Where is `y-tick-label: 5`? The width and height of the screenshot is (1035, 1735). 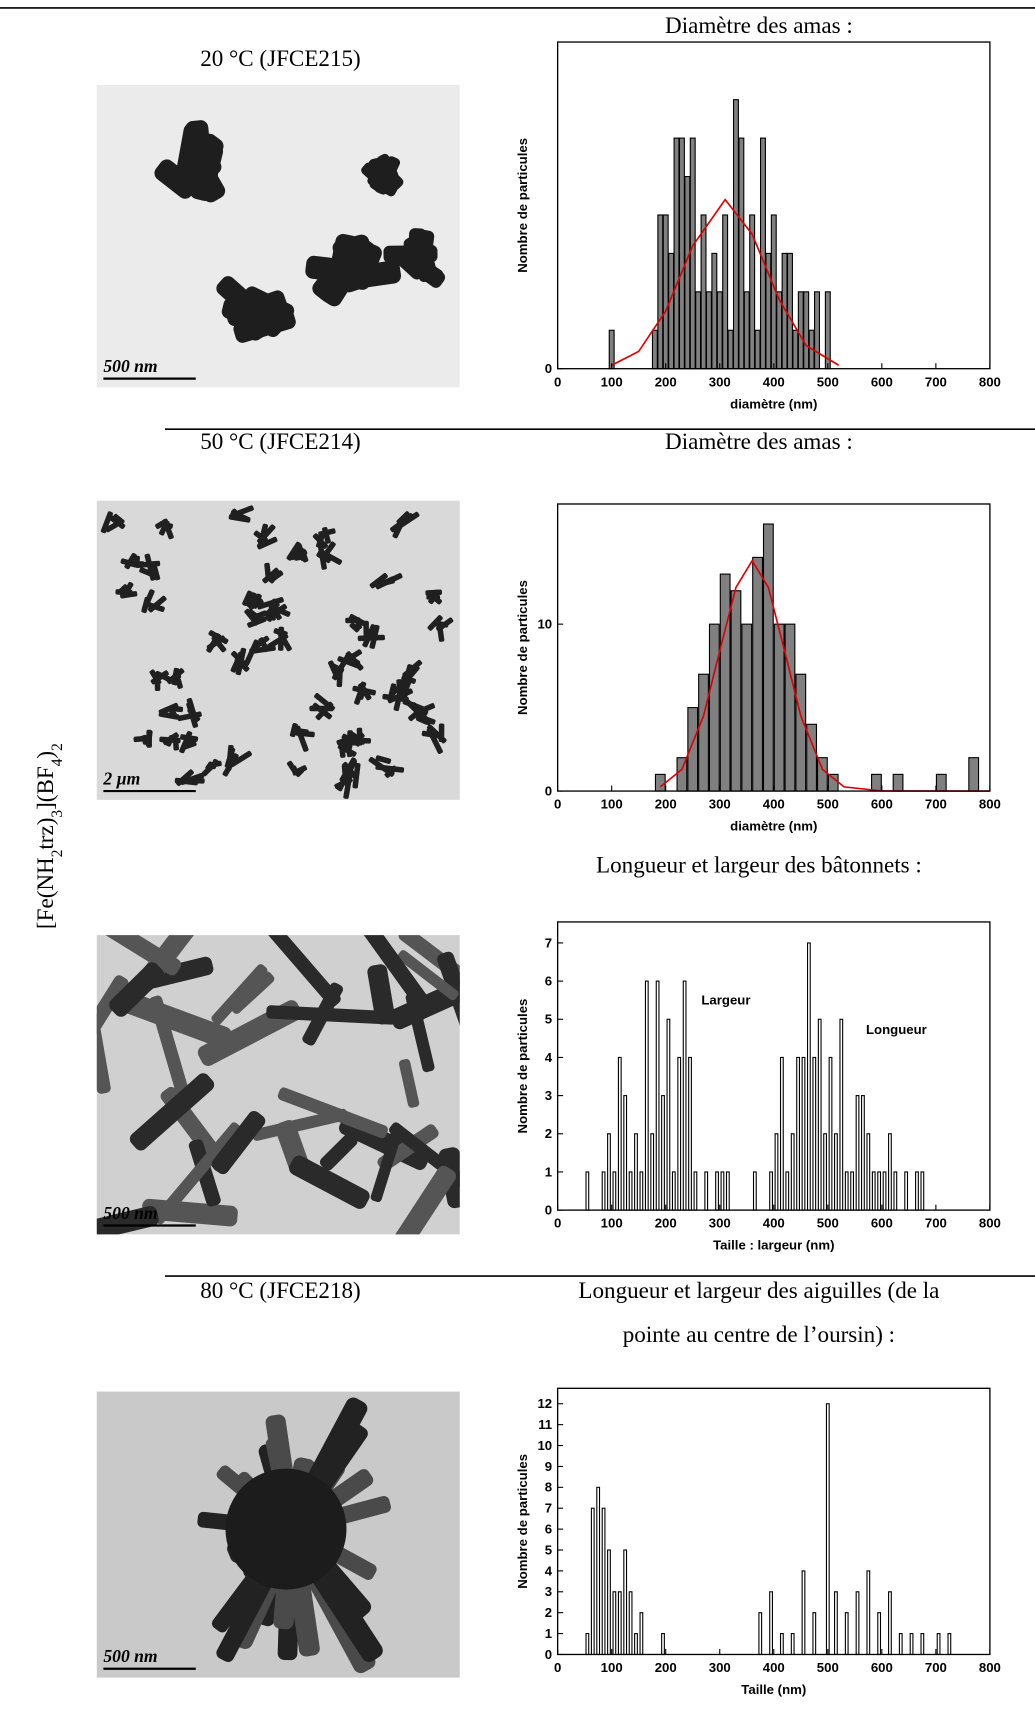 y-tick-label: 5 is located at coordinates (548, 1019).